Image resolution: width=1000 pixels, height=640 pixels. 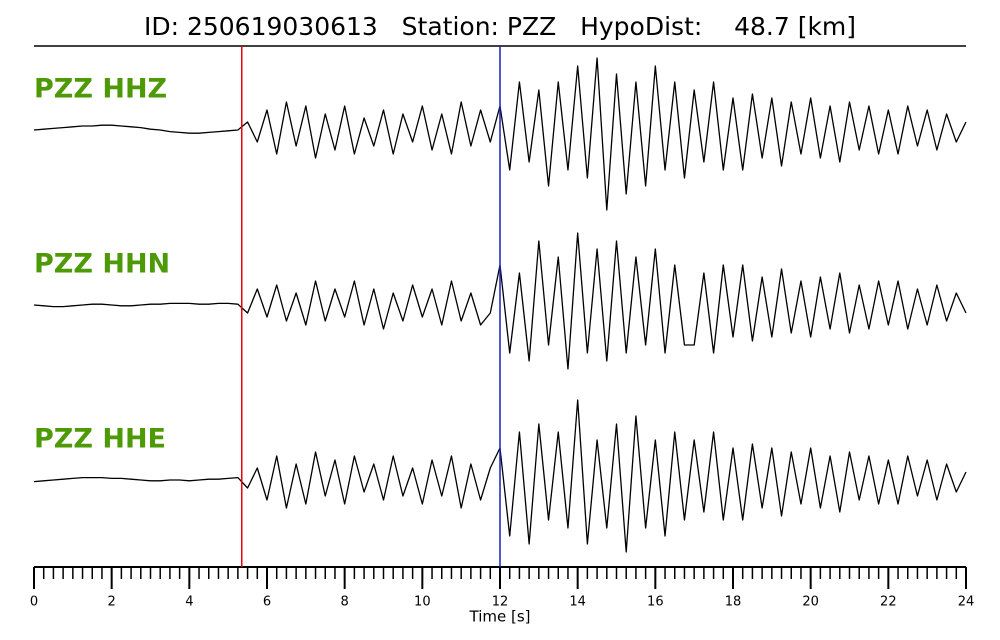 I want to click on x-tick-label: 24, so click(x=966, y=602).